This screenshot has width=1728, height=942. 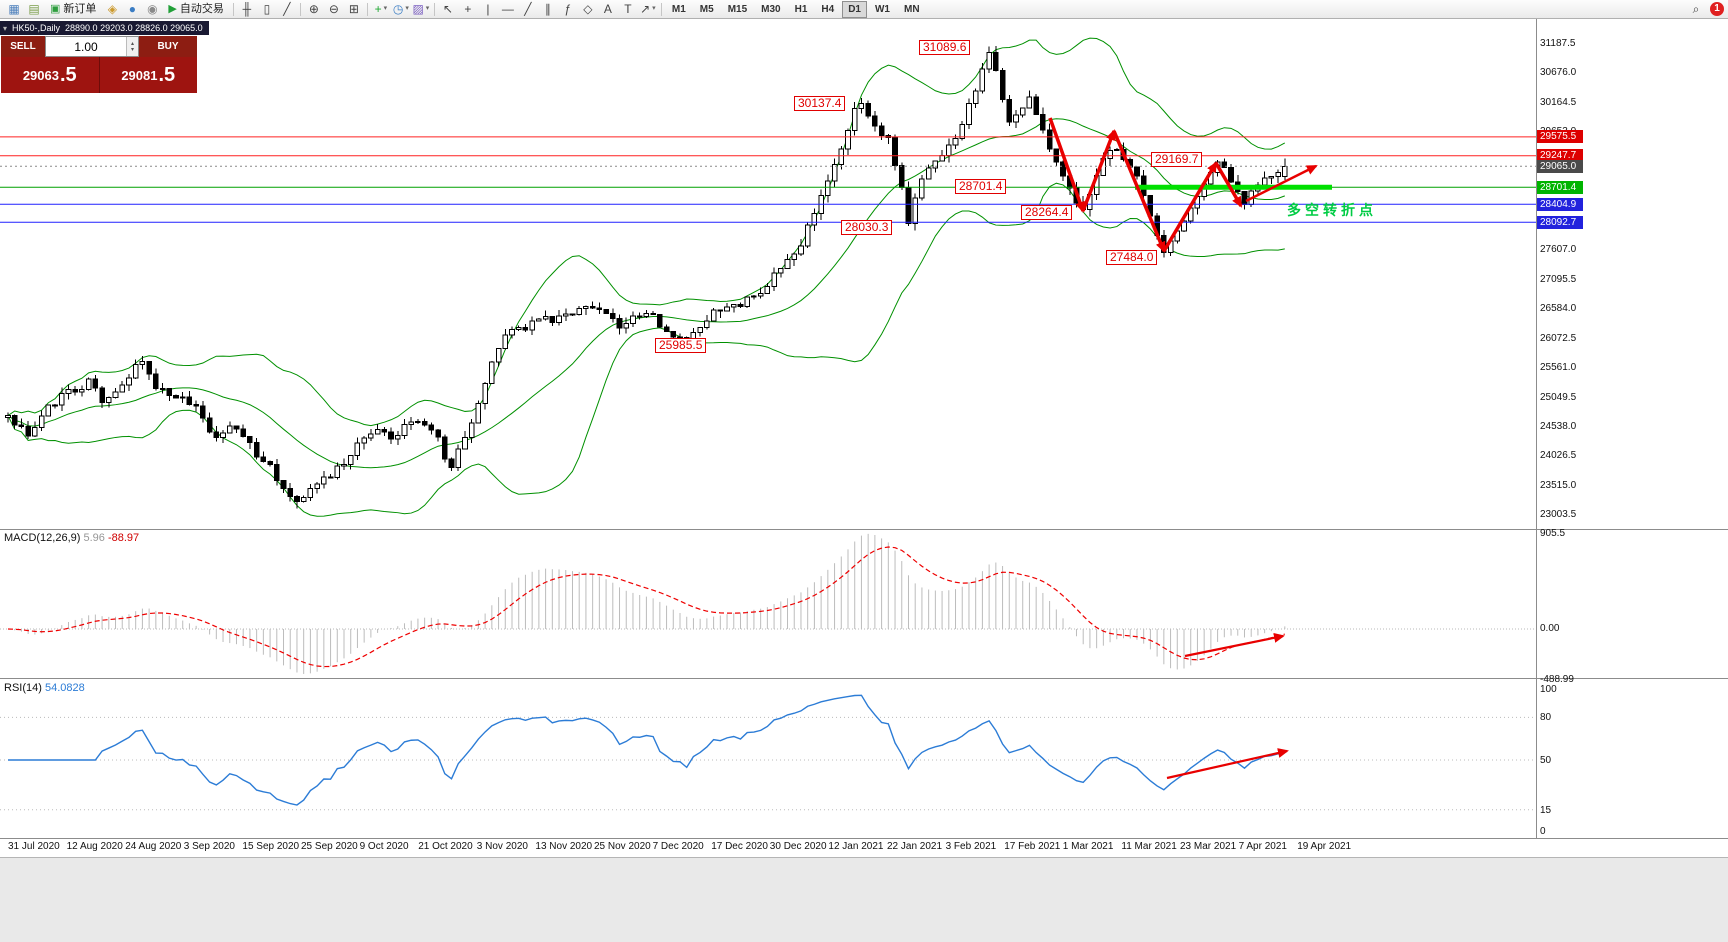 I want to click on timeframe-m30: M30, so click(x=771, y=9).